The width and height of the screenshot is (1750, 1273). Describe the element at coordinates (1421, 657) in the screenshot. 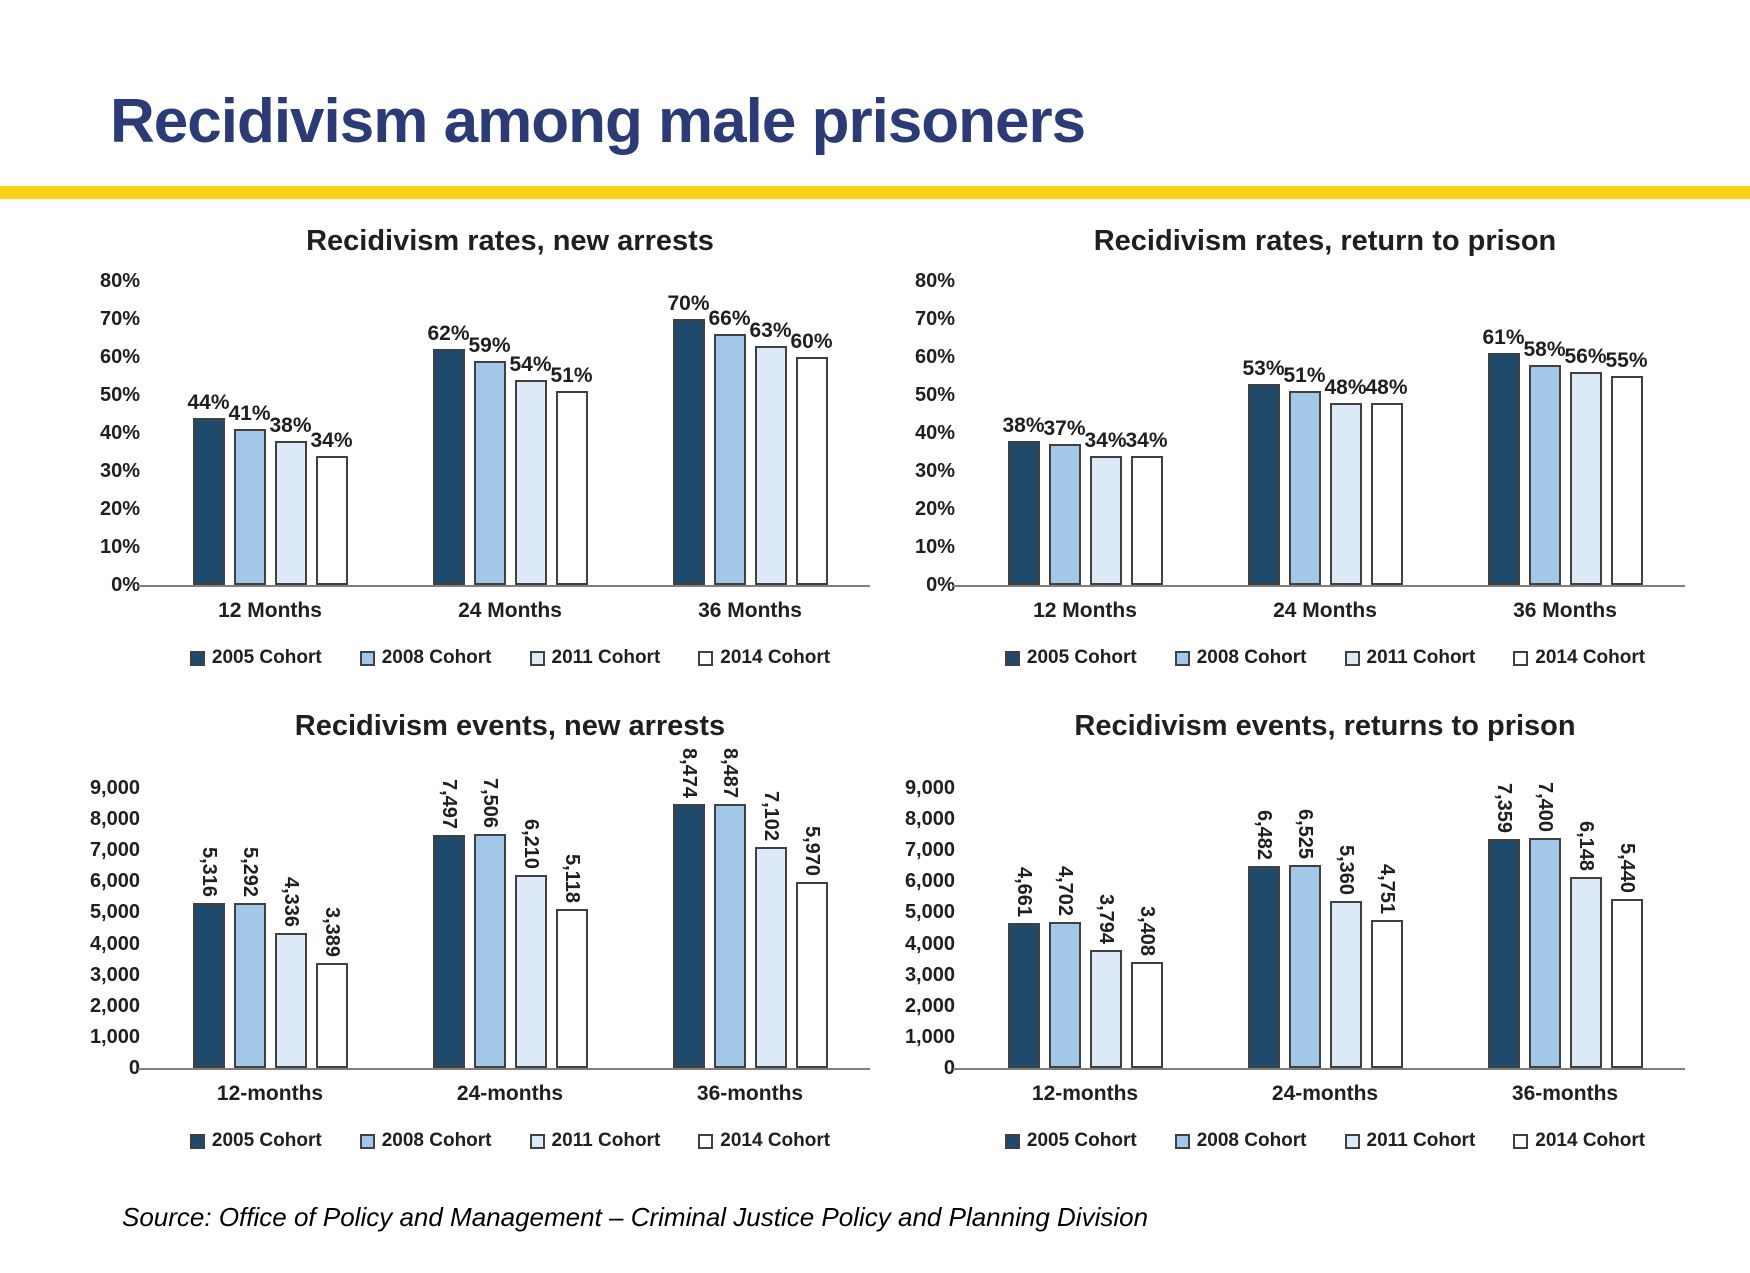

I see `legend-label: 2011 Cohort` at that location.